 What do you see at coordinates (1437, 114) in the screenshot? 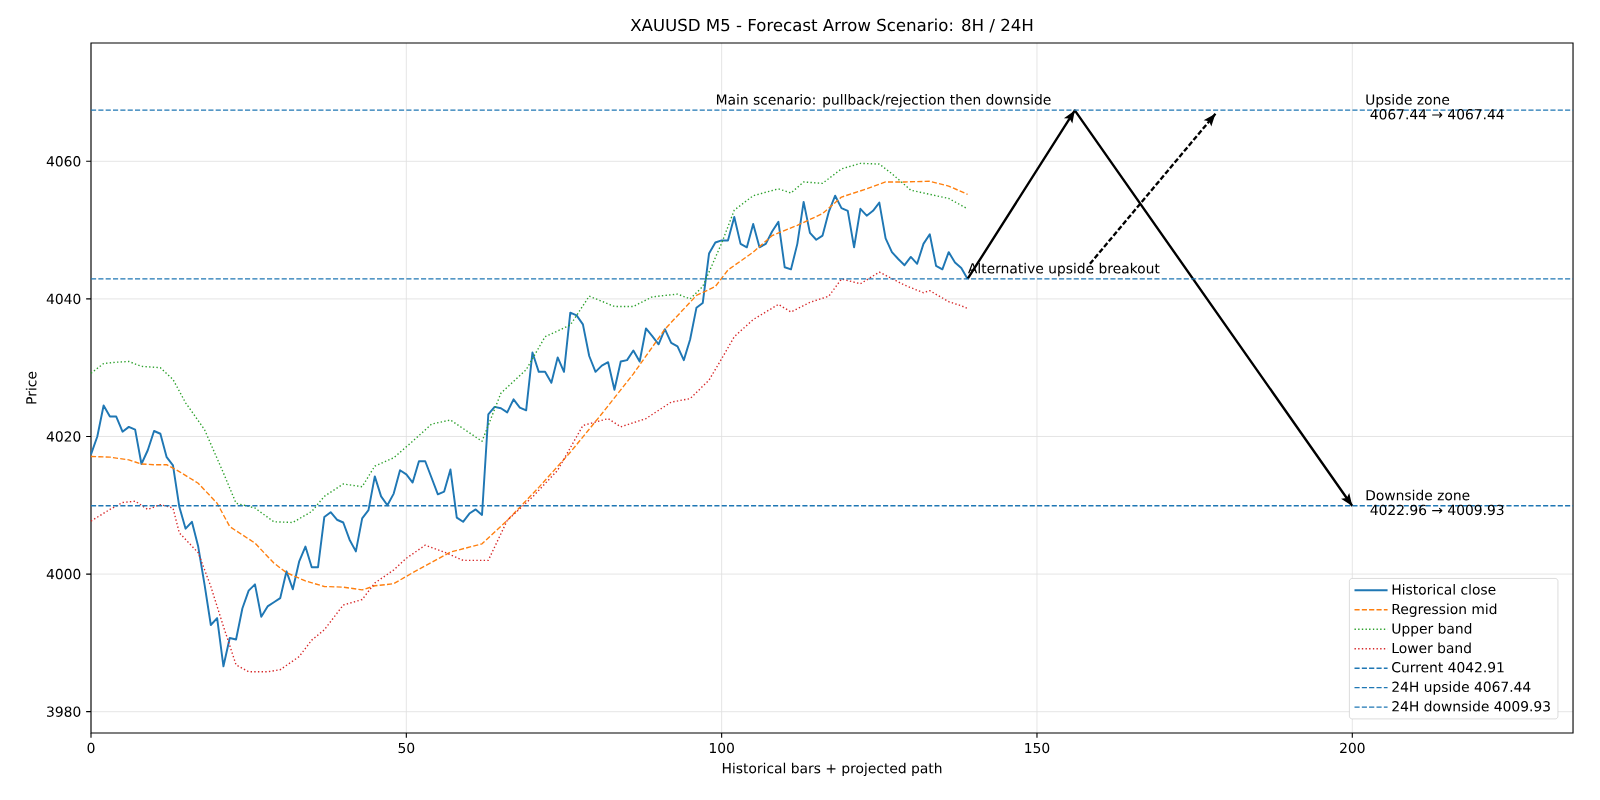
I see `annotation: 4067.44 → 4067.44` at bounding box center [1437, 114].